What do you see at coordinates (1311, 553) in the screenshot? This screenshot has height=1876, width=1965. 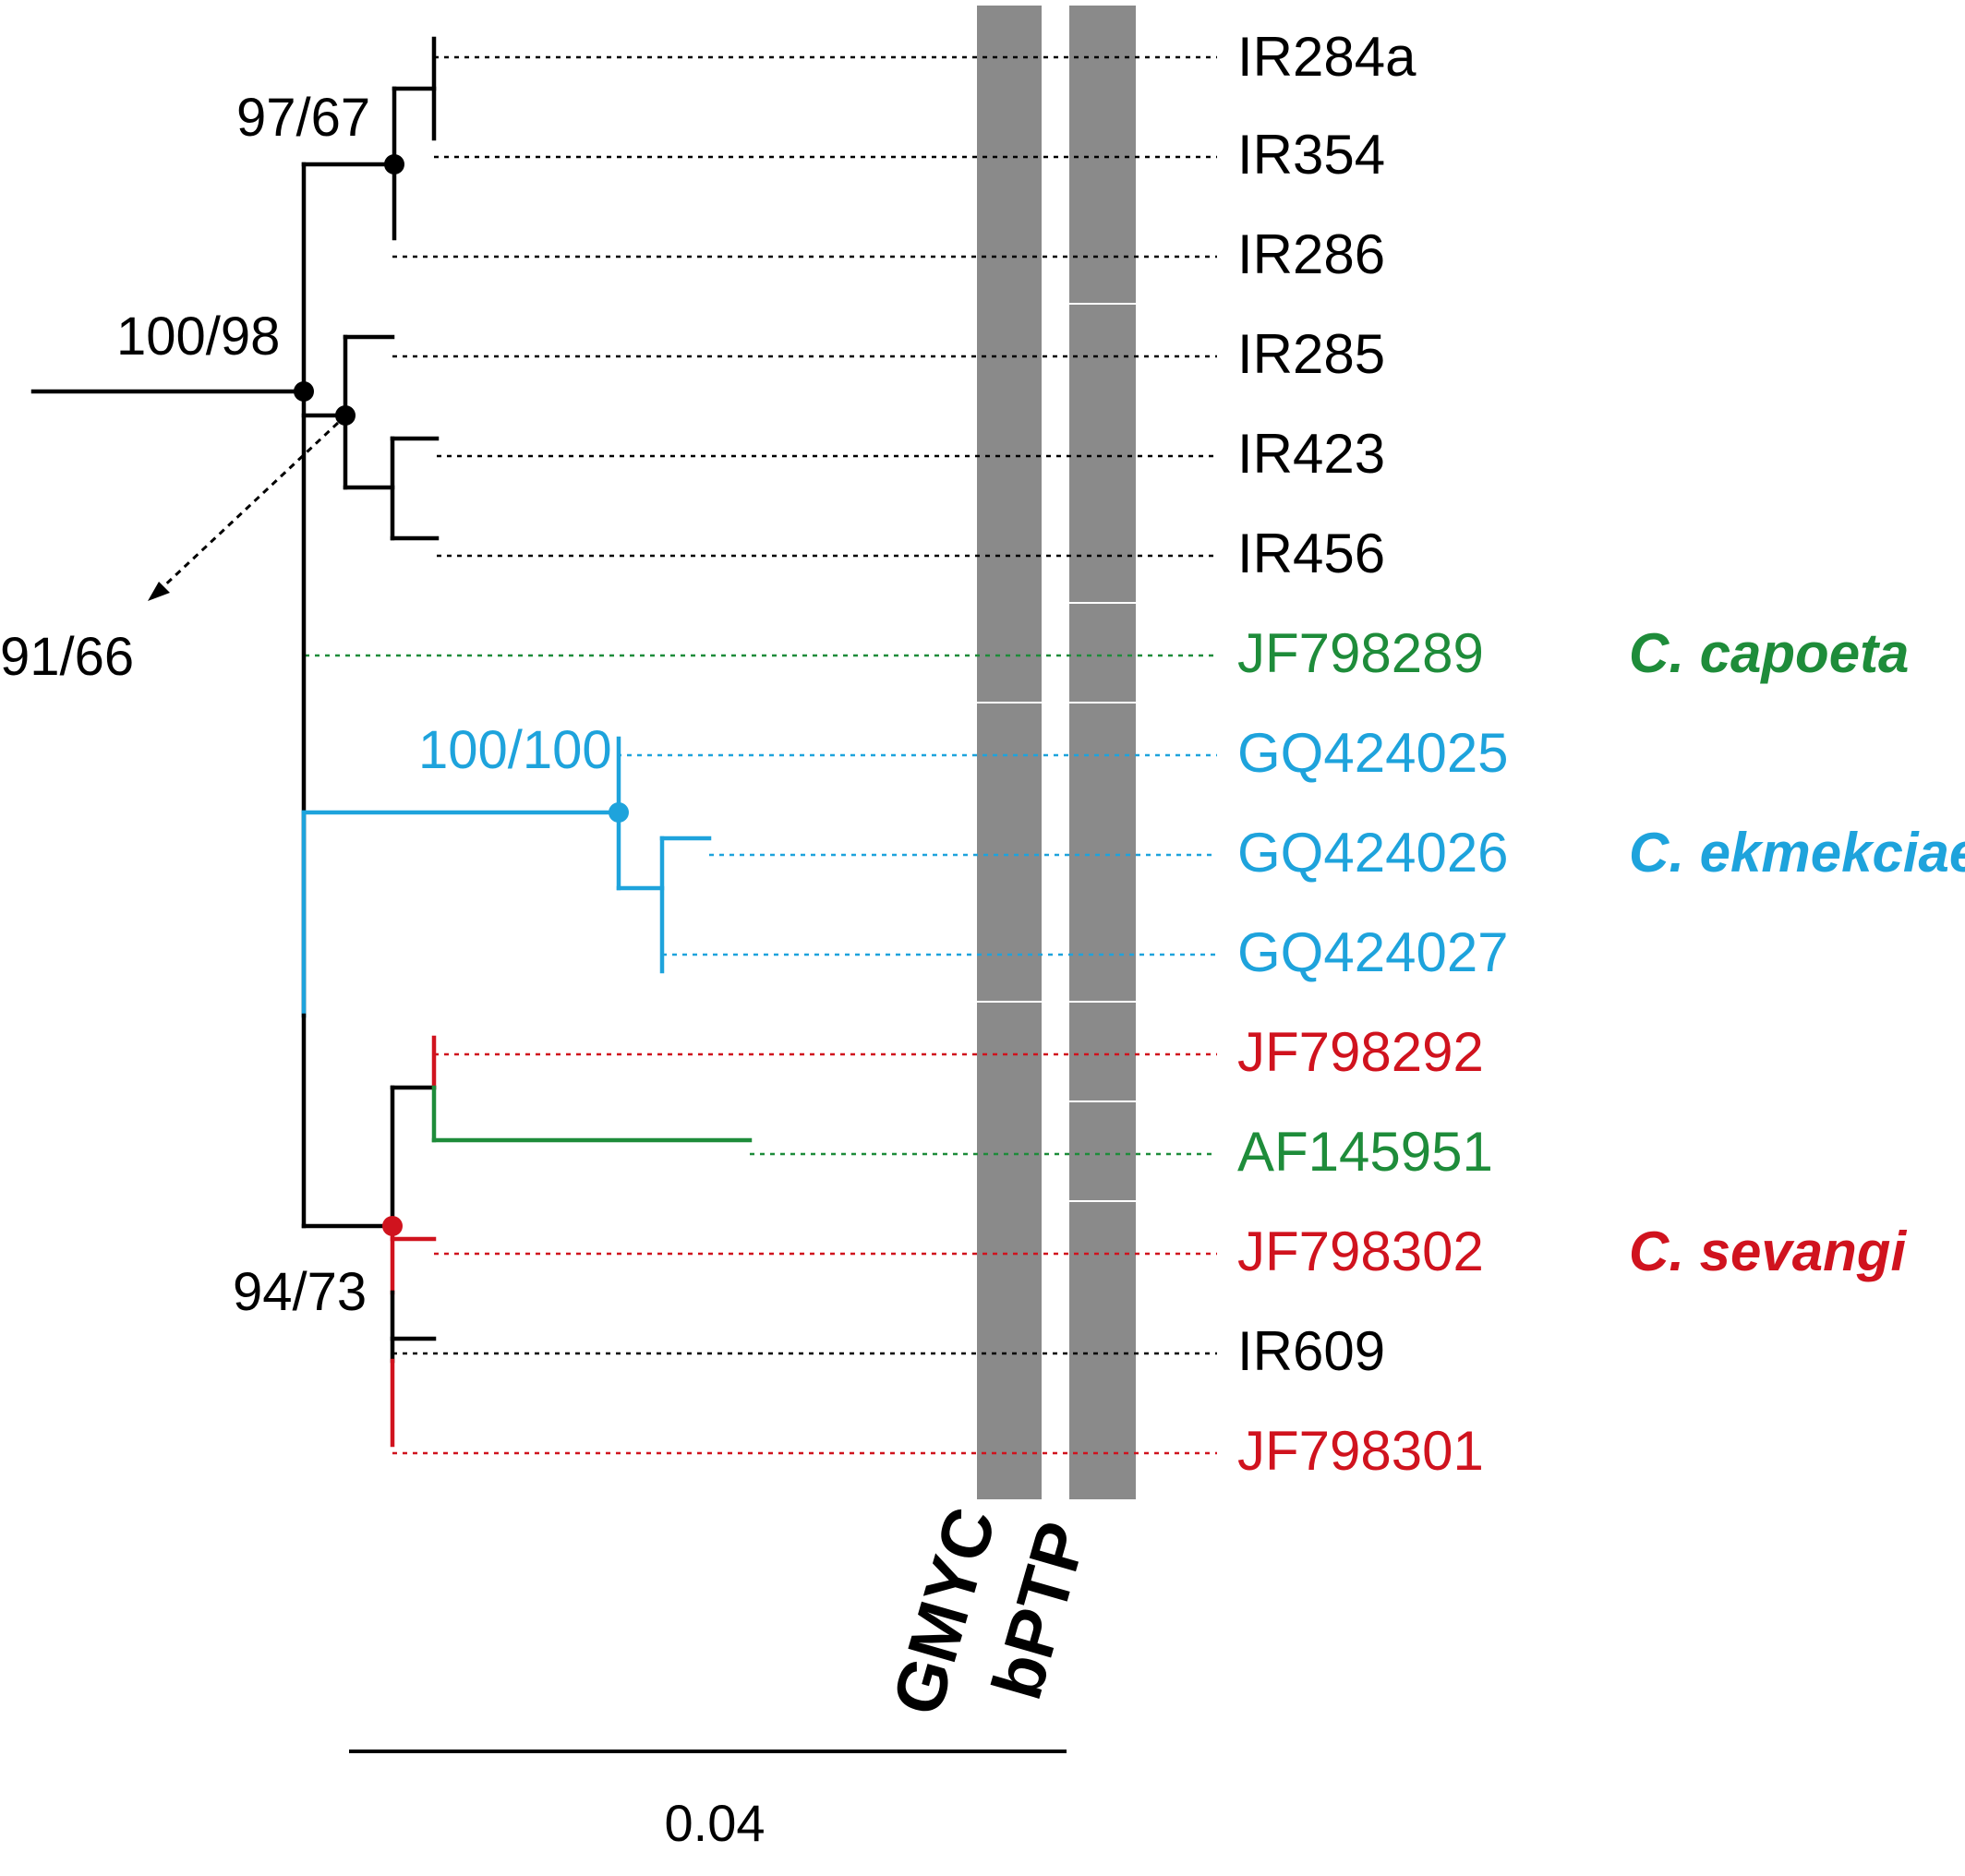 I see `taxon-label: IR456` at bounding box center [1311, 553].